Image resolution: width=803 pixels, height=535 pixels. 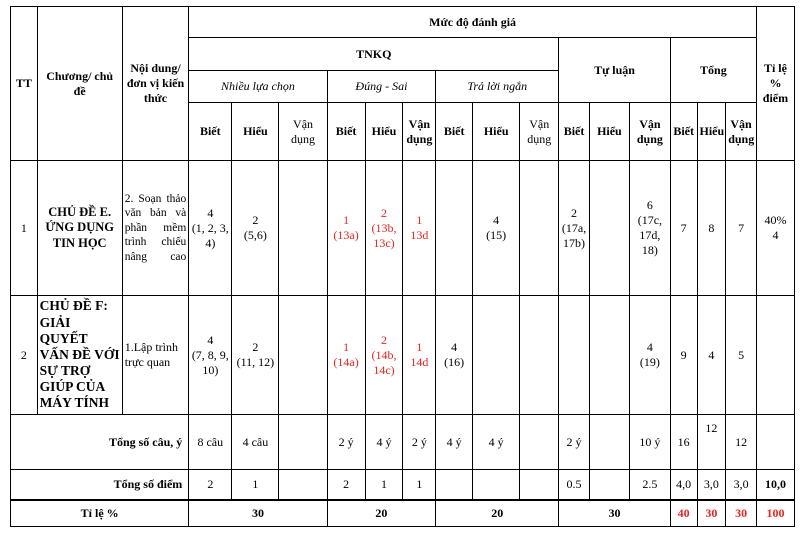 I want to click on header-tln-van-dung: Vận dụng, so click(x=539, y=131).